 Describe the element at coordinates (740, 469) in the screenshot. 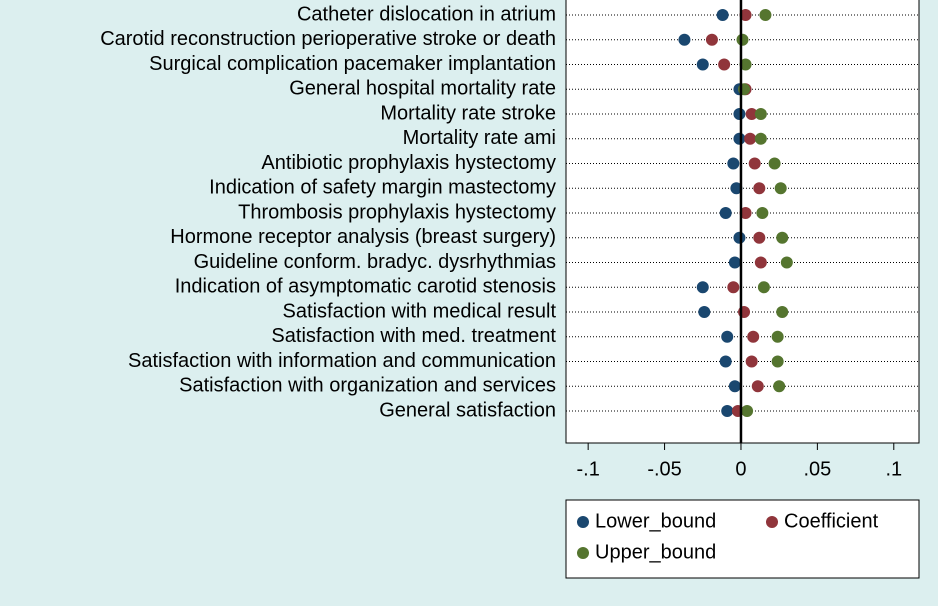

I see `x-tick-label: 0` at that location.